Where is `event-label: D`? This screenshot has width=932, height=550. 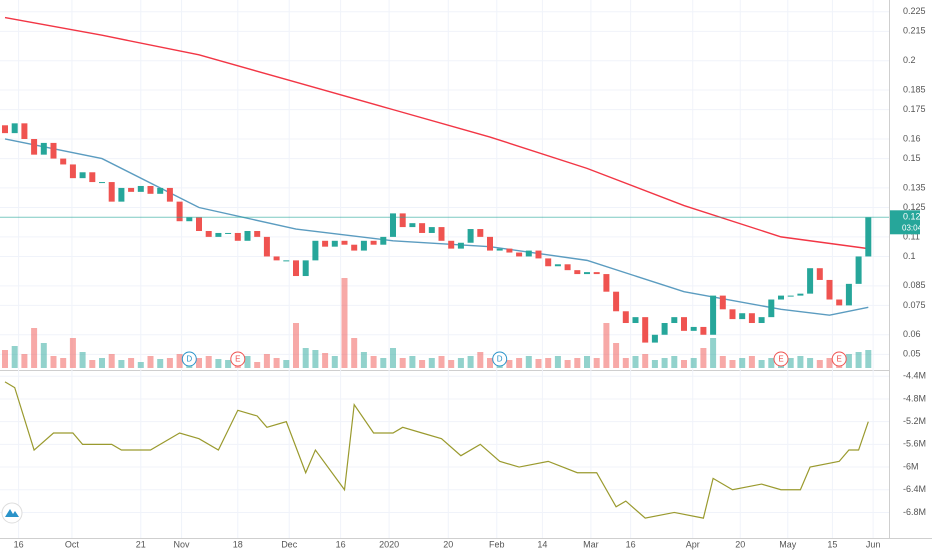
event-label: D is located at coordinates (189, 359).